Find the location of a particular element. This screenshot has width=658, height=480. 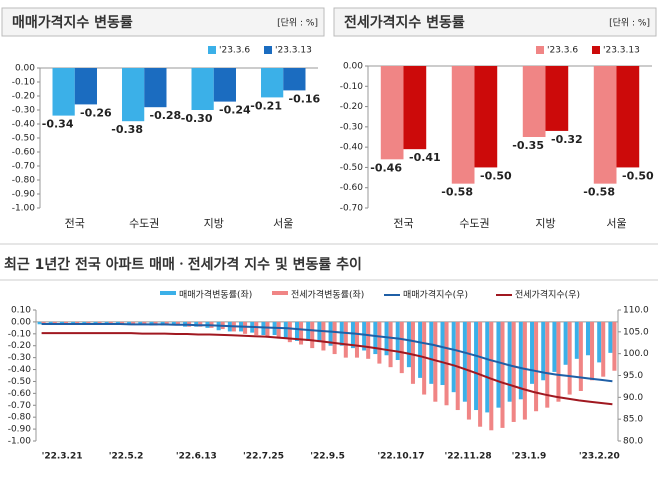

legend-label: 매매가격지수(우) is located at coordinates (435, 295).